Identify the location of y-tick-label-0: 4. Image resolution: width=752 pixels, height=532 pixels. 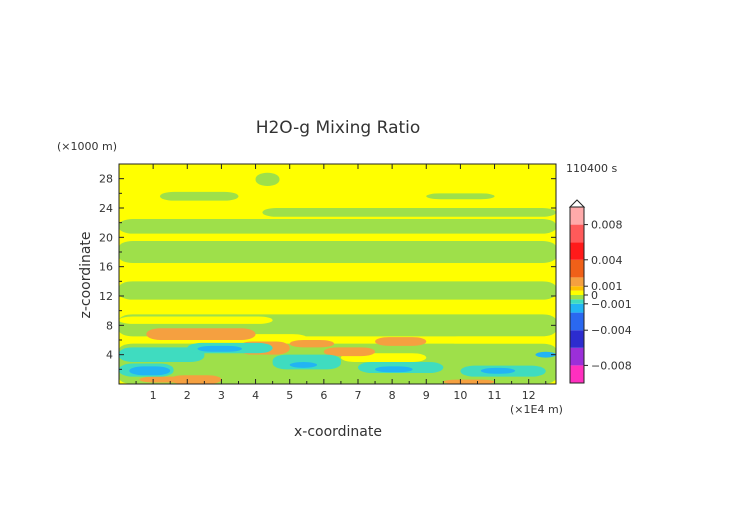
(109, 355).